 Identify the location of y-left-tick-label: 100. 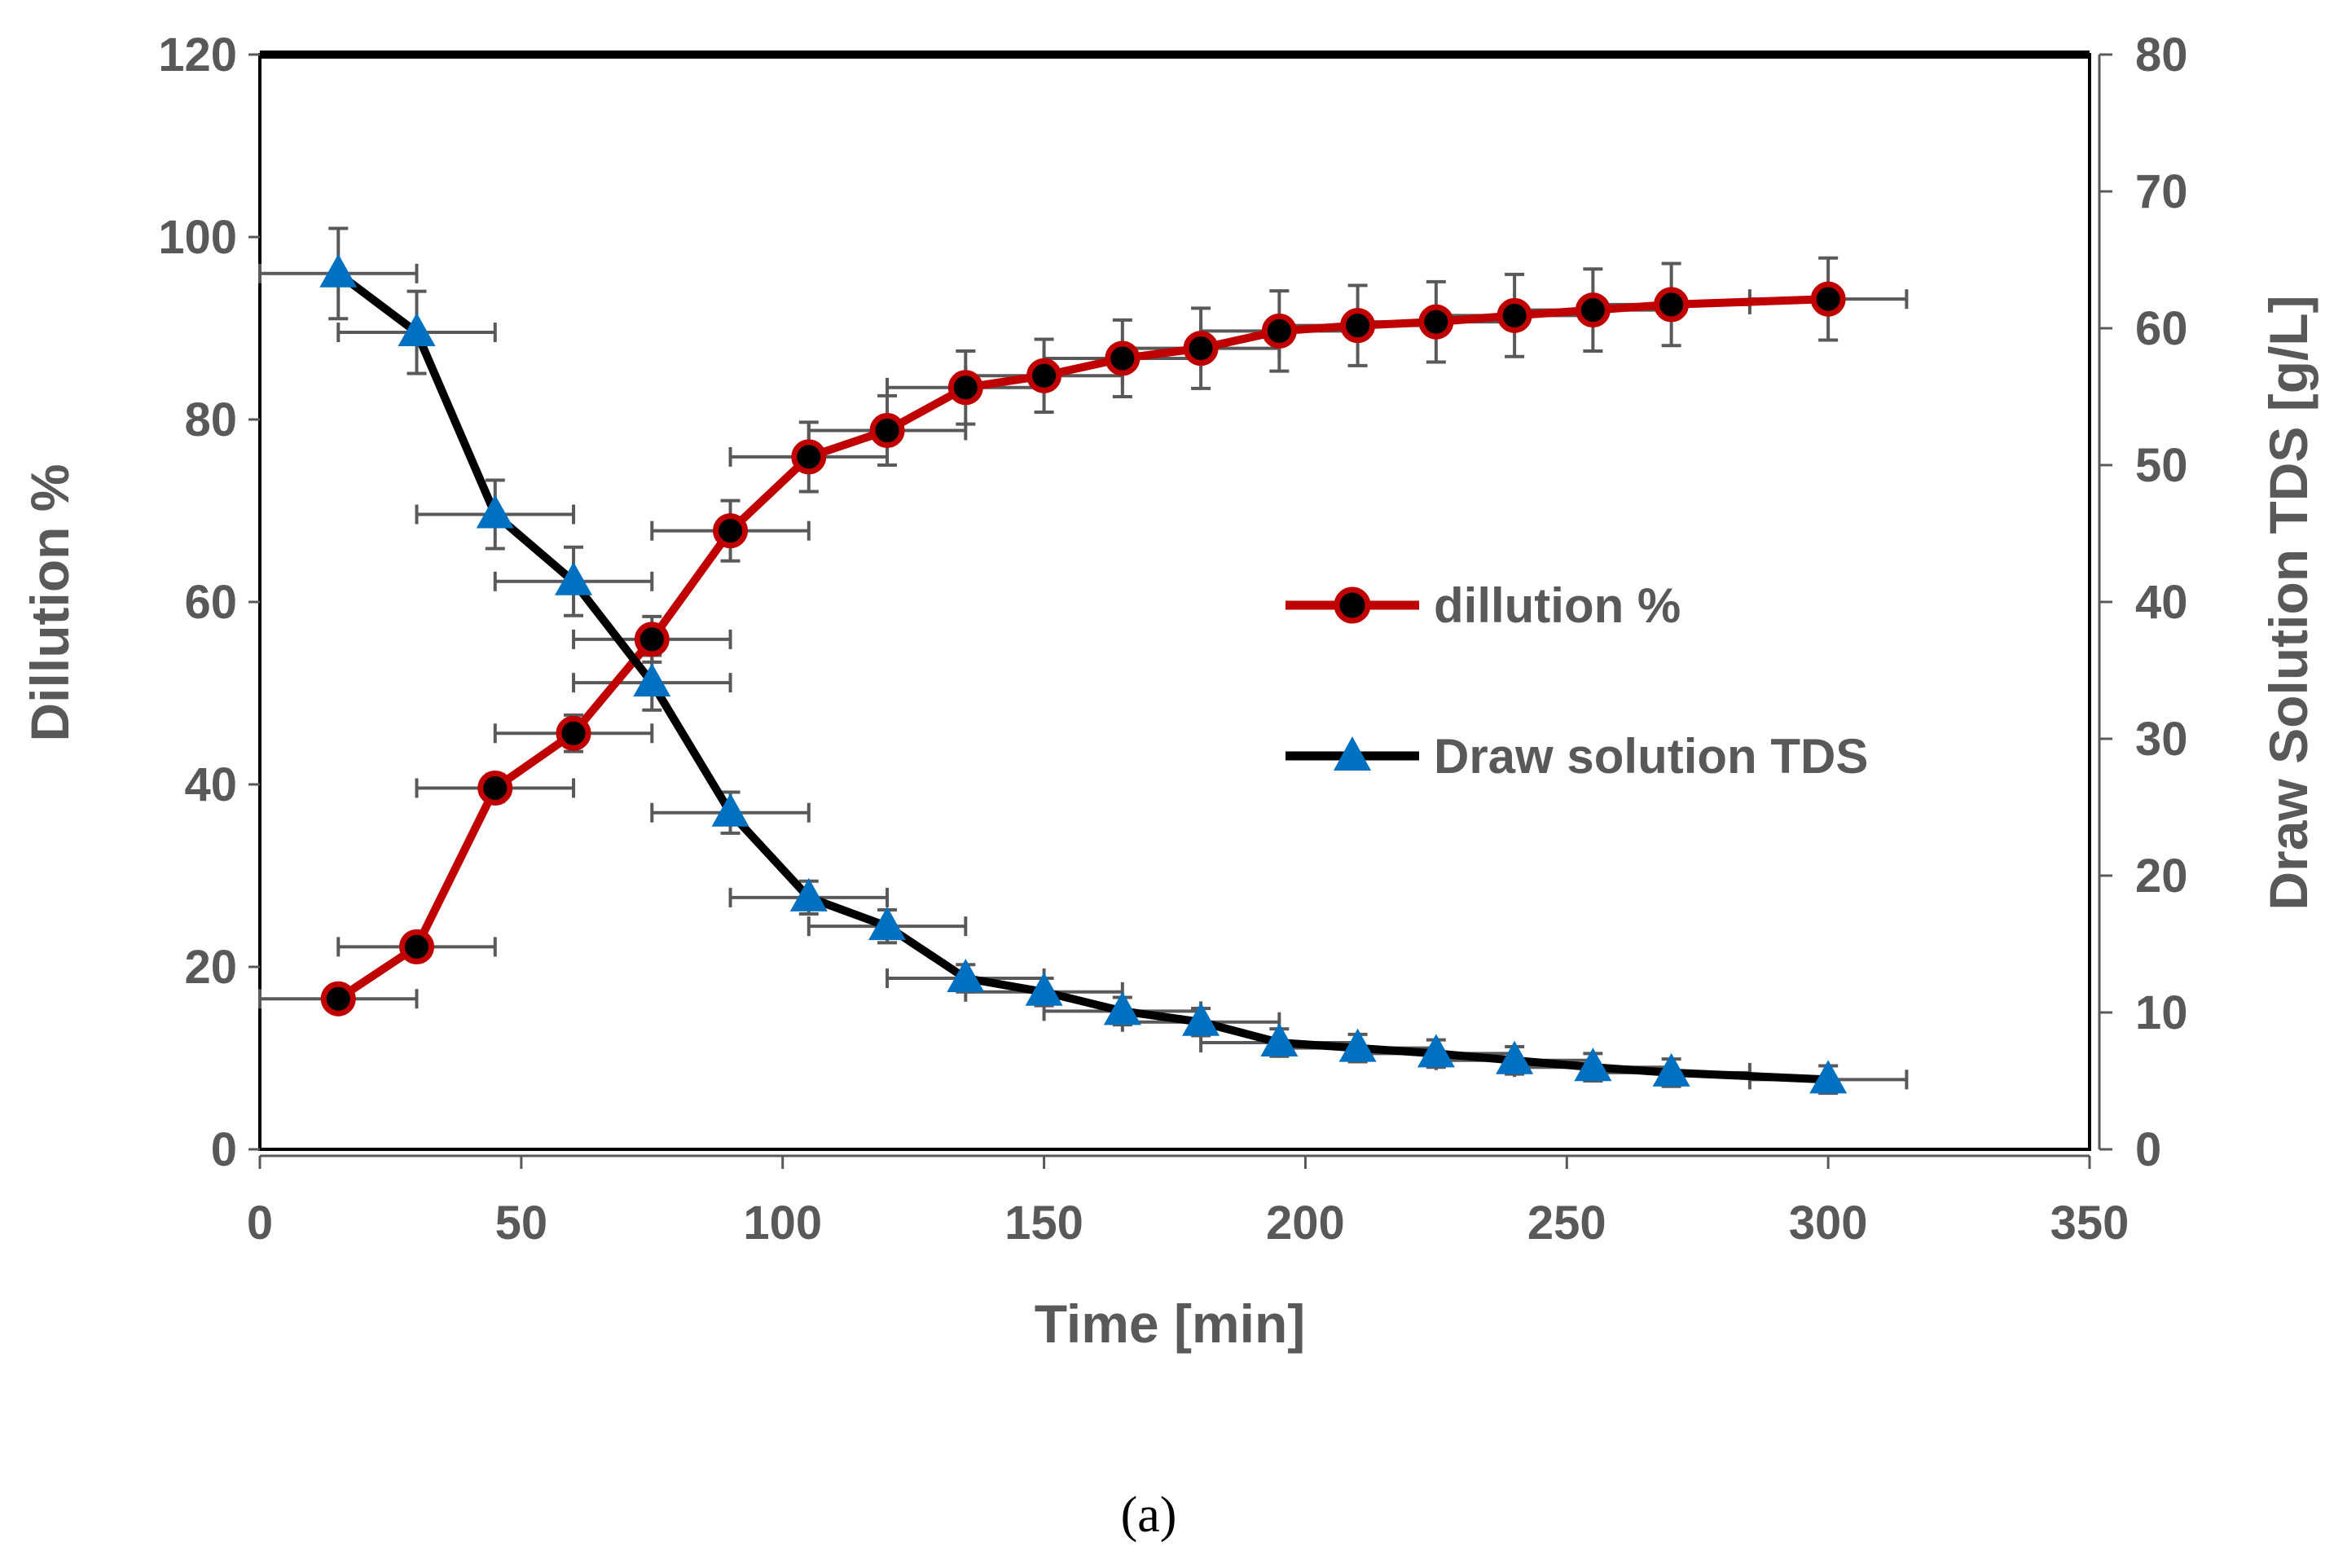
(197, 238).